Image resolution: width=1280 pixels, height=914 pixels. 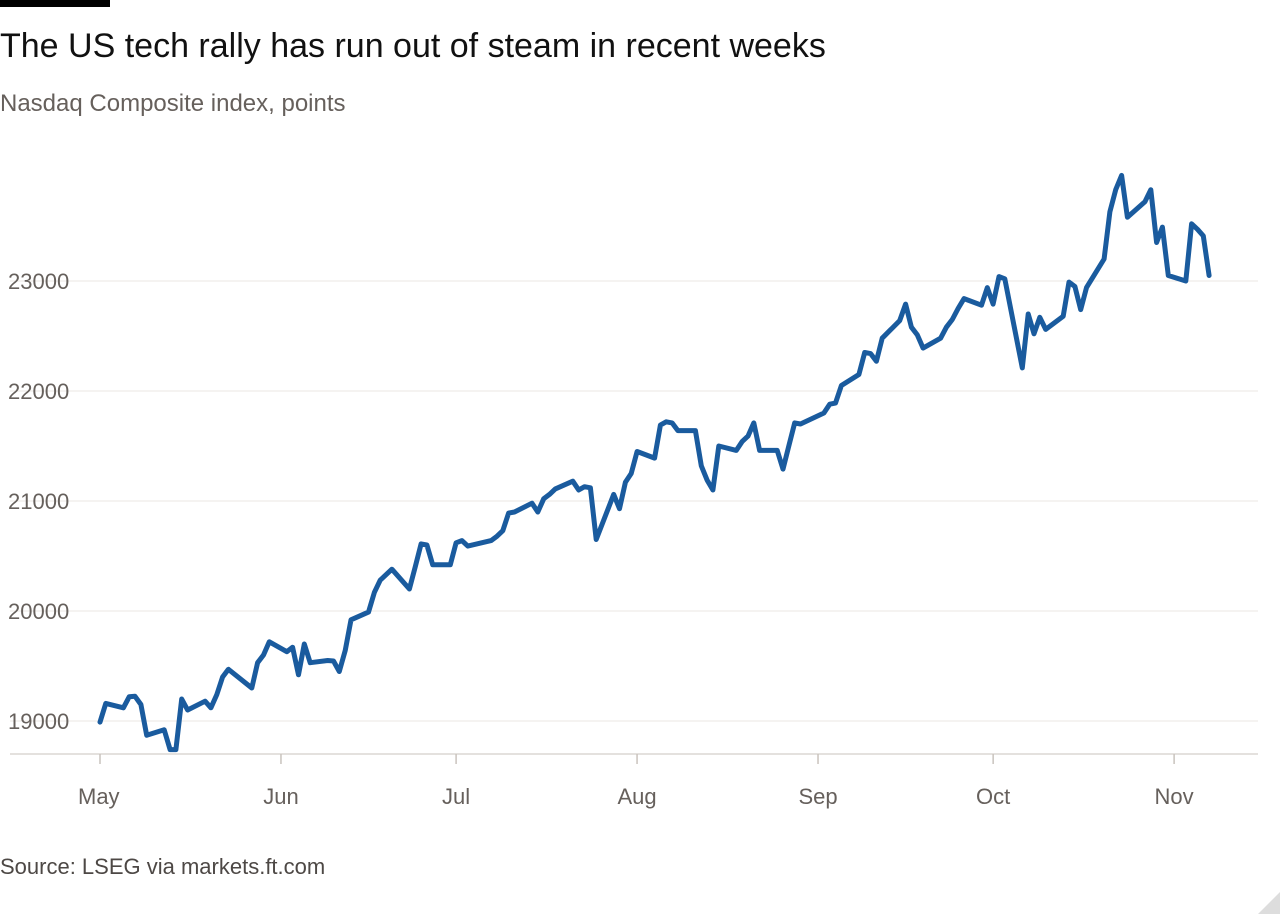 I want to click on x-tick-label: Oct, so click(x=993, y=796).